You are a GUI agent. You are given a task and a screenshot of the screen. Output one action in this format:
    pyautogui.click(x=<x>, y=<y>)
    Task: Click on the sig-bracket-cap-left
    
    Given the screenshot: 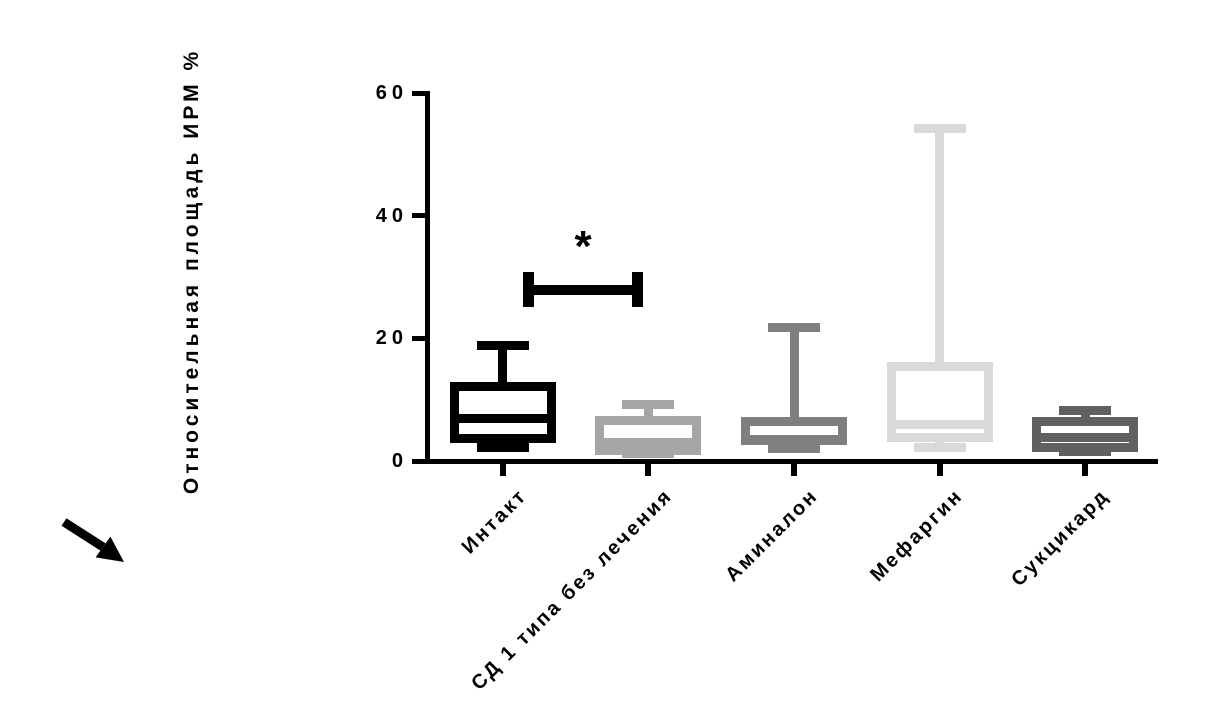 What is the action you would take?
    pyautogui.click(x=528, y=290)
    